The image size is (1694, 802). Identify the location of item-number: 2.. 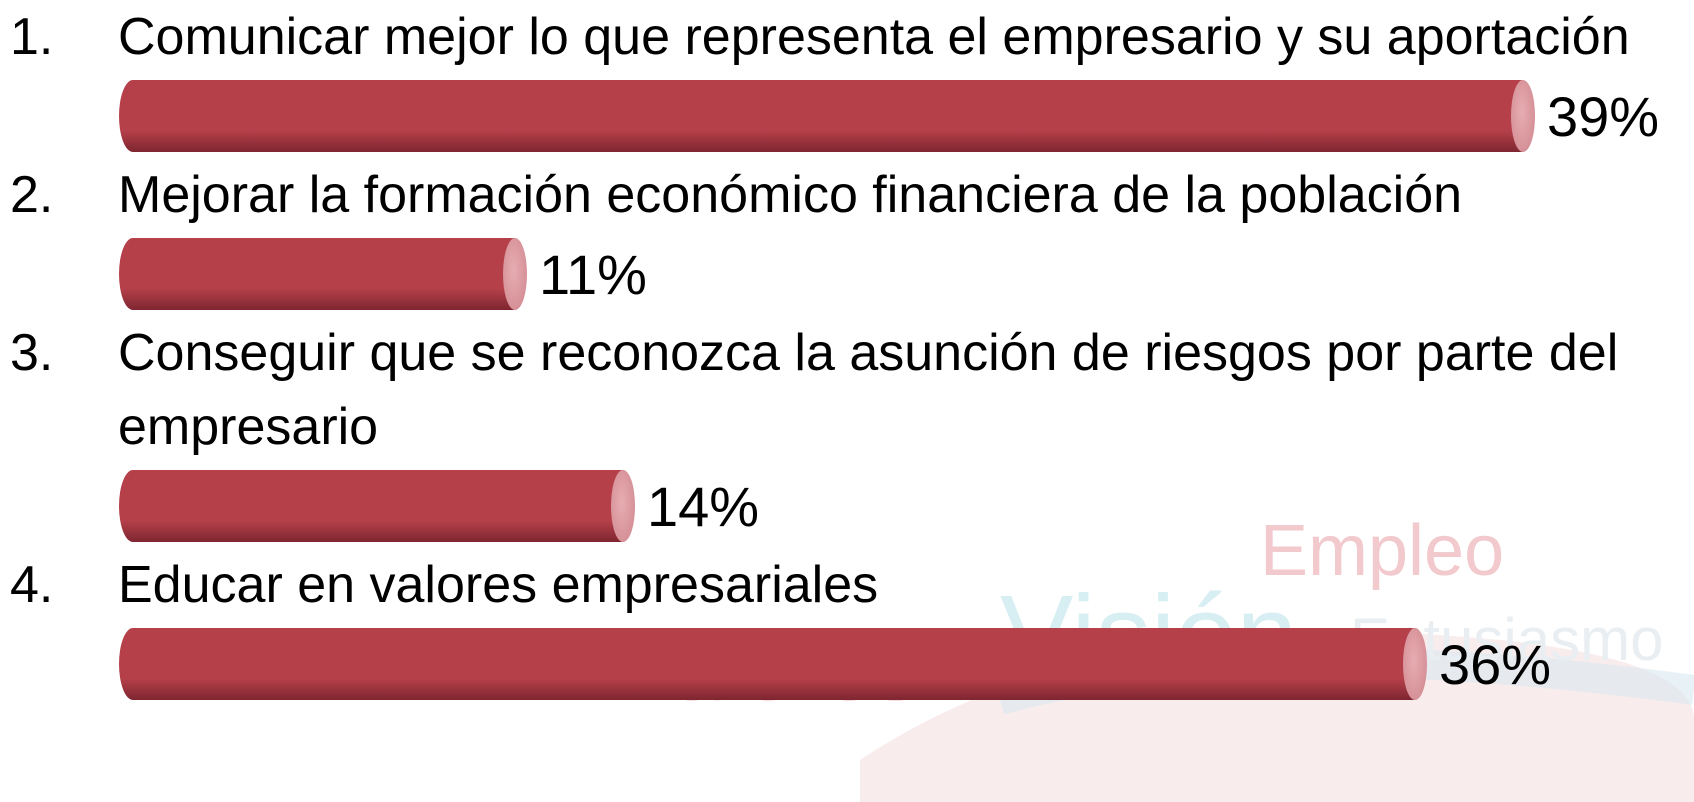
(32, 195).